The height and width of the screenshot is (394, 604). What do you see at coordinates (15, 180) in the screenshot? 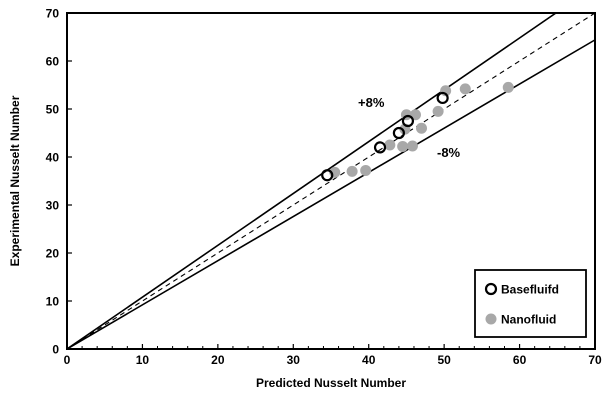
I see `y-axis-label: Experimental Nusselt Number` at bounding box center [15, 180].